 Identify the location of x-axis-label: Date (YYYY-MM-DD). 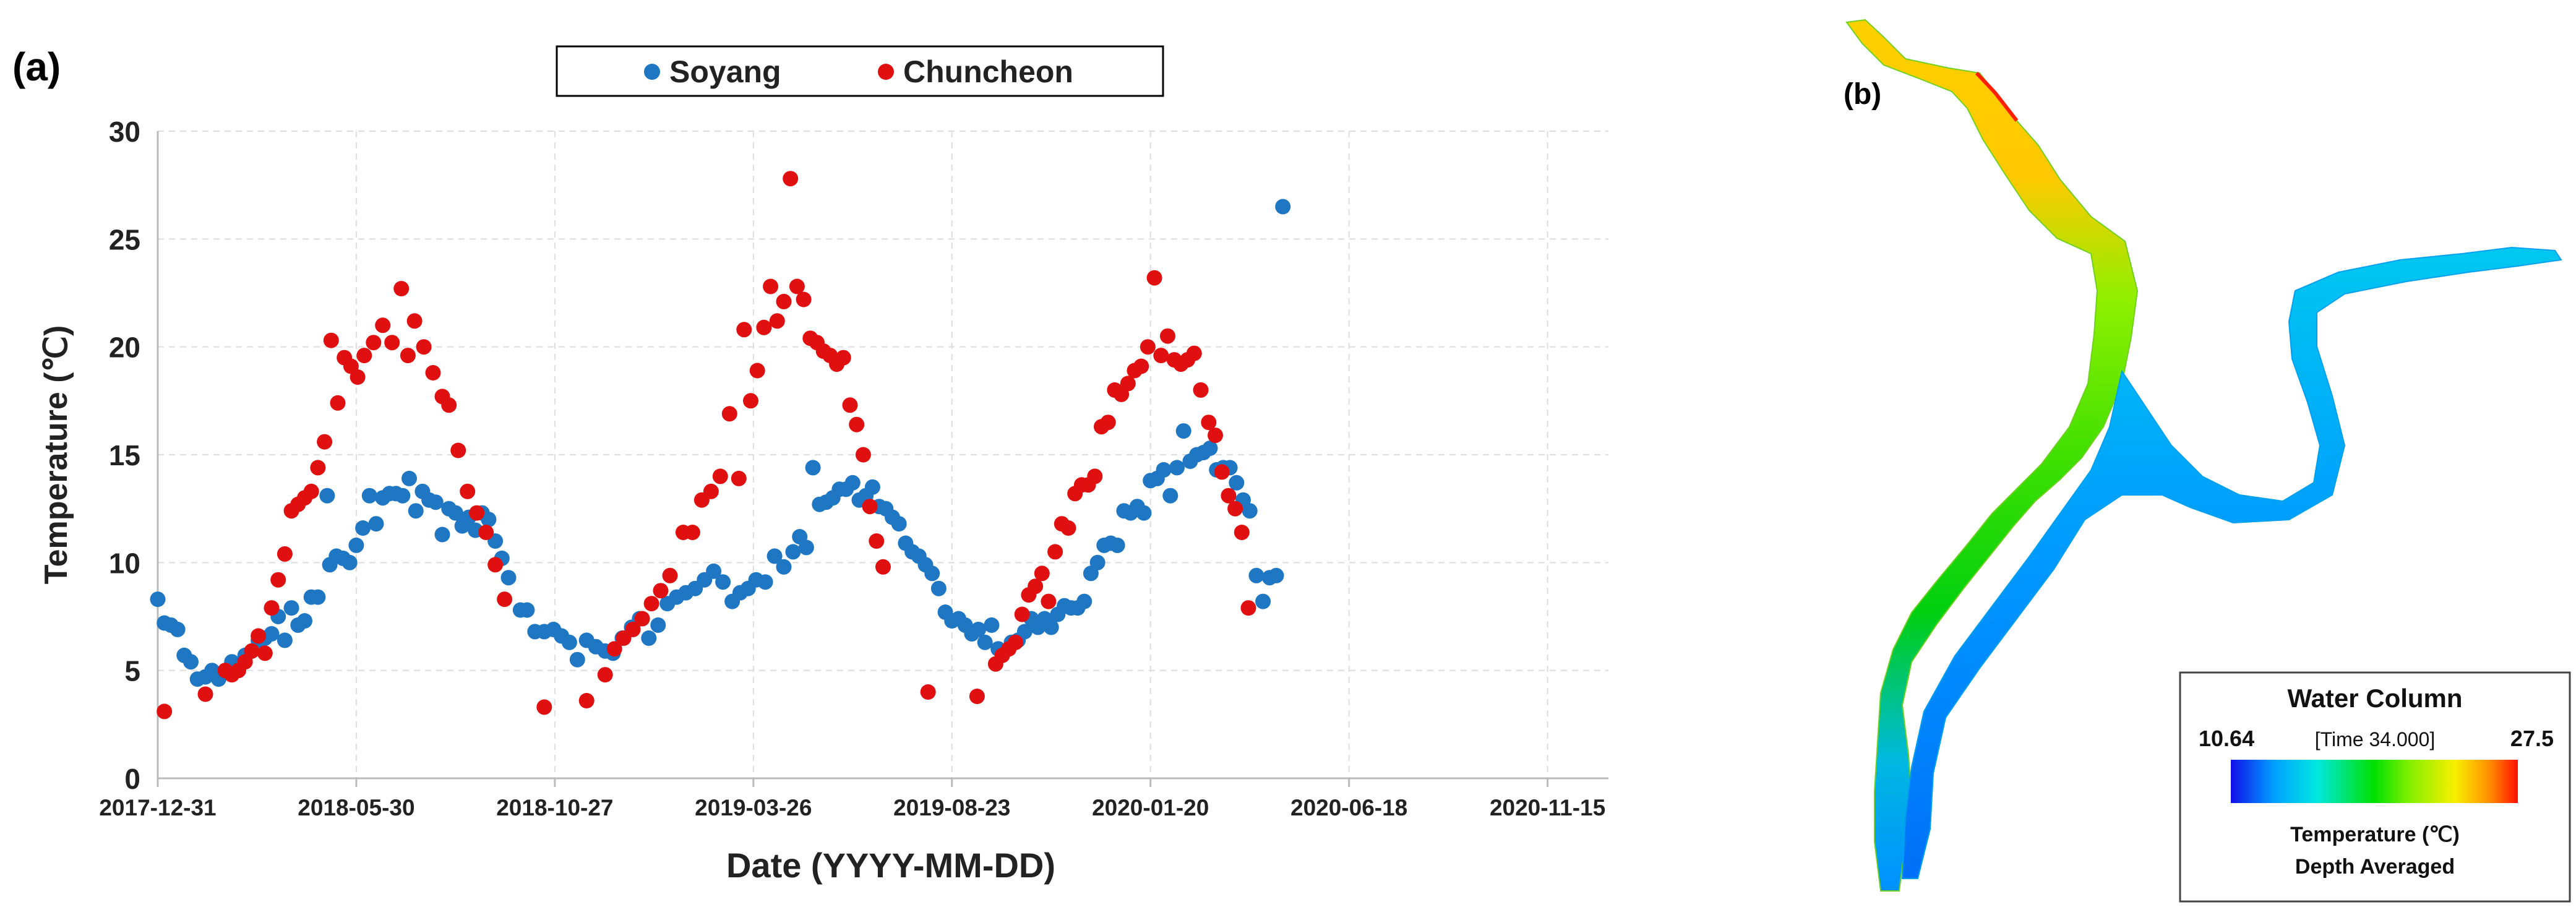
(890, 865).